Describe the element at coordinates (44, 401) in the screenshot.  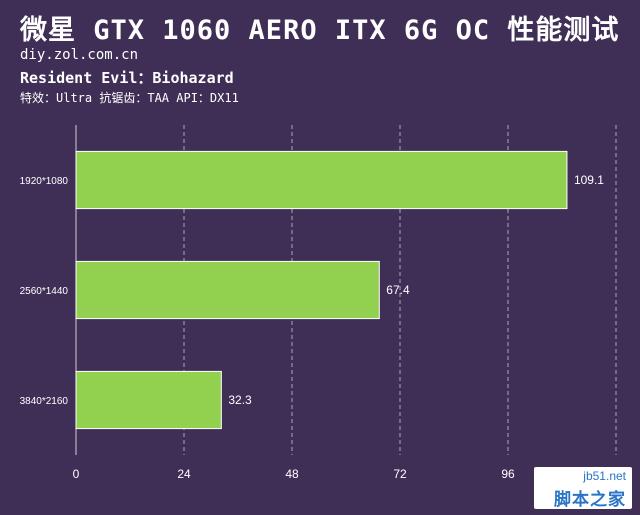
I see `category-label: 3840*2160` at that location.